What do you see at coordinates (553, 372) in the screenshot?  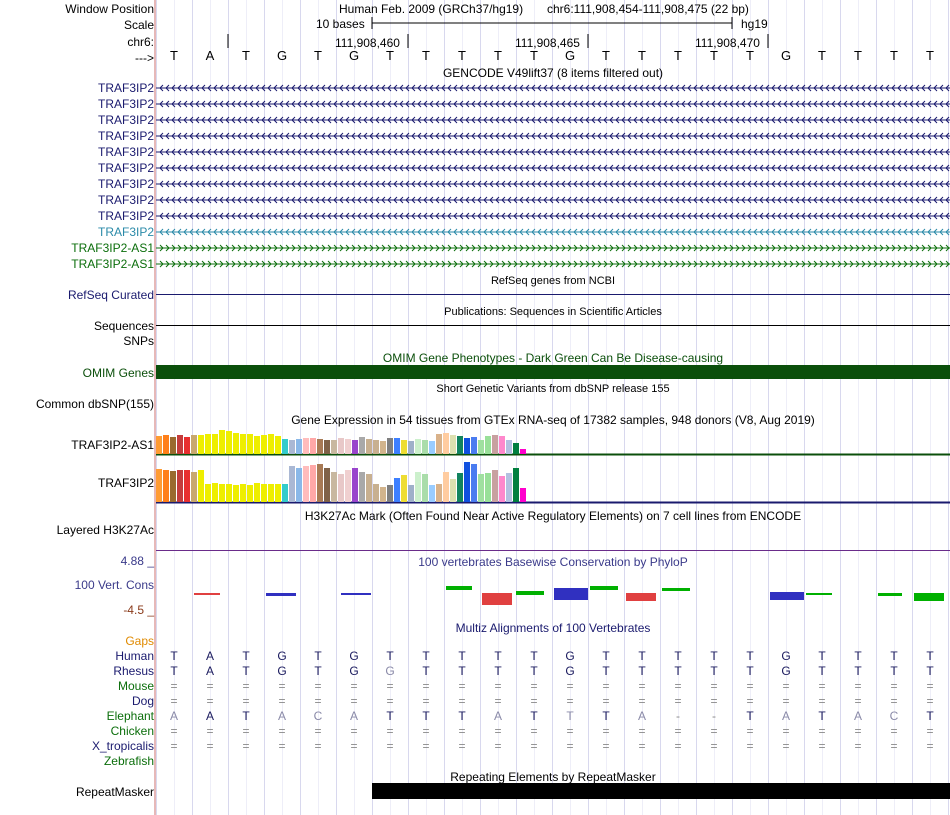 I see `omim-feature` at bounding box center [553, 372].